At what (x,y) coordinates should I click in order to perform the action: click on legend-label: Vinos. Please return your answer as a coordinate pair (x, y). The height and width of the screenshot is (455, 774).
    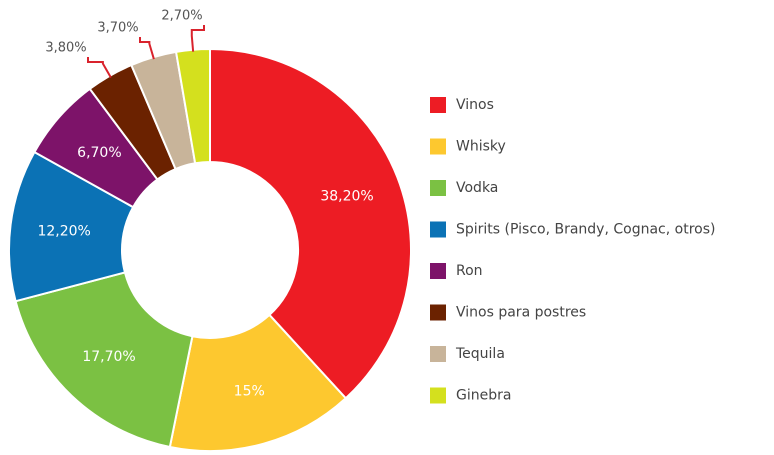
    Looking at the image, I should click on (475, 105).